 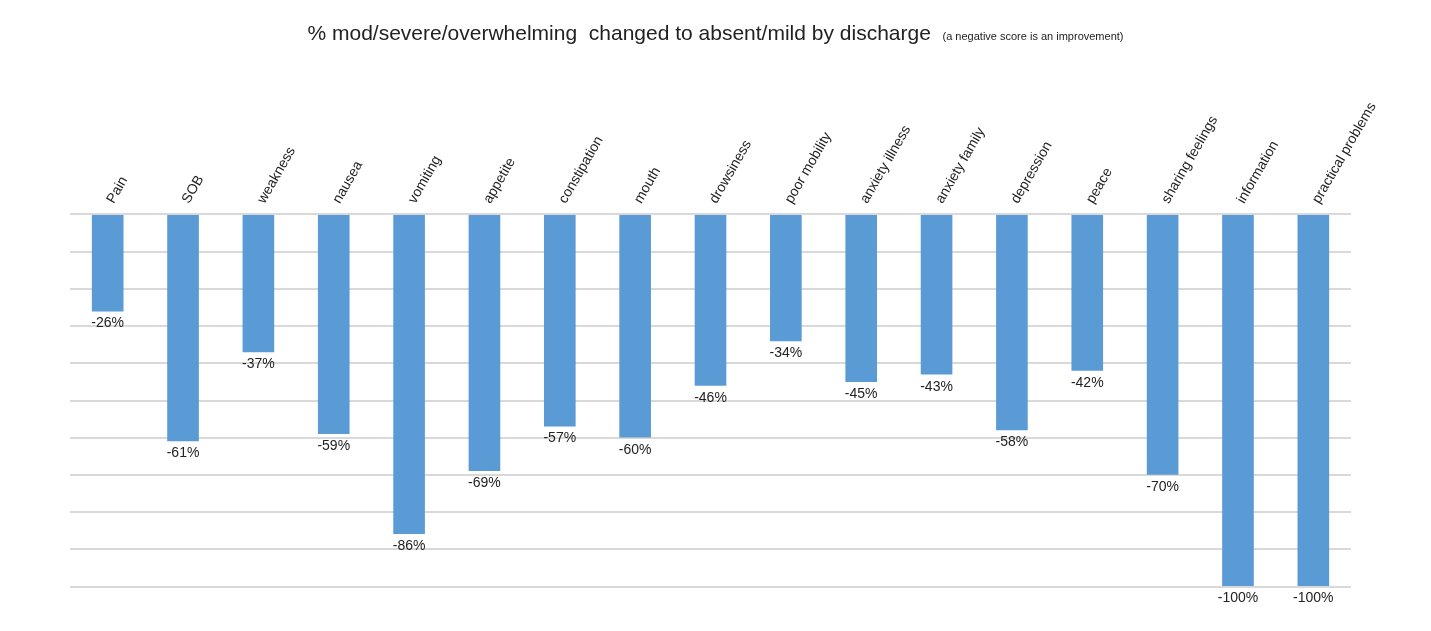 I want to click on data-label: -60%, so click(x=635, y=448).